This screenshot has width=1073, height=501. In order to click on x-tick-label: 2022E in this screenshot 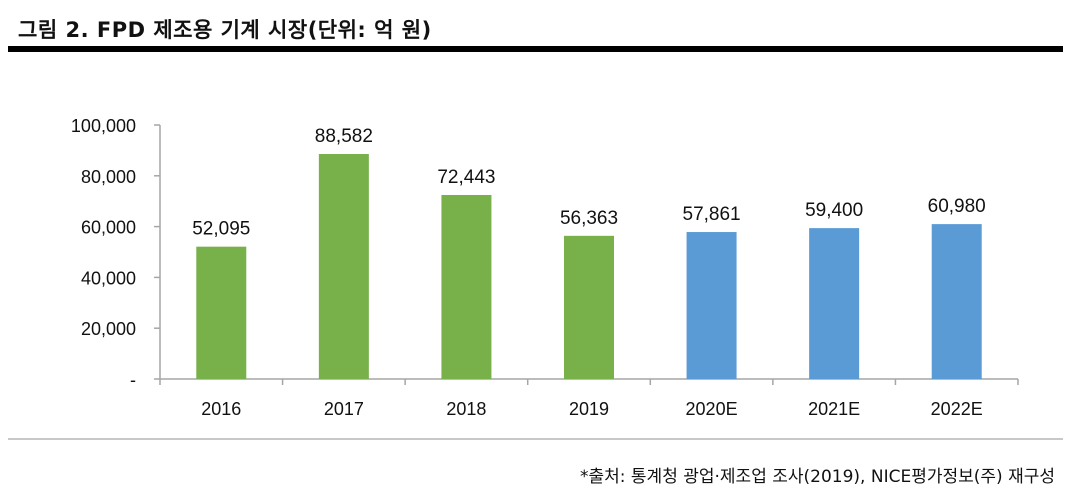, I will do `click(957, 409)`.